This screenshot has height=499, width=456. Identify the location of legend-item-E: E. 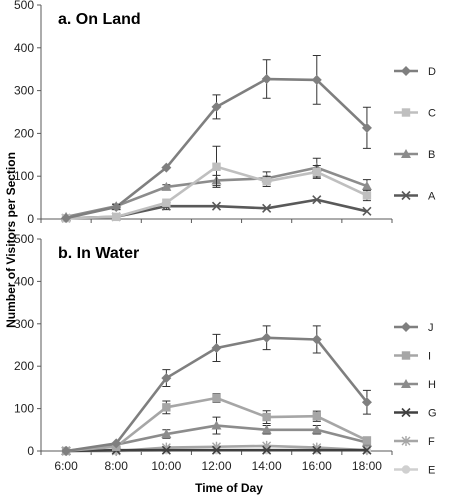
(414, 471).